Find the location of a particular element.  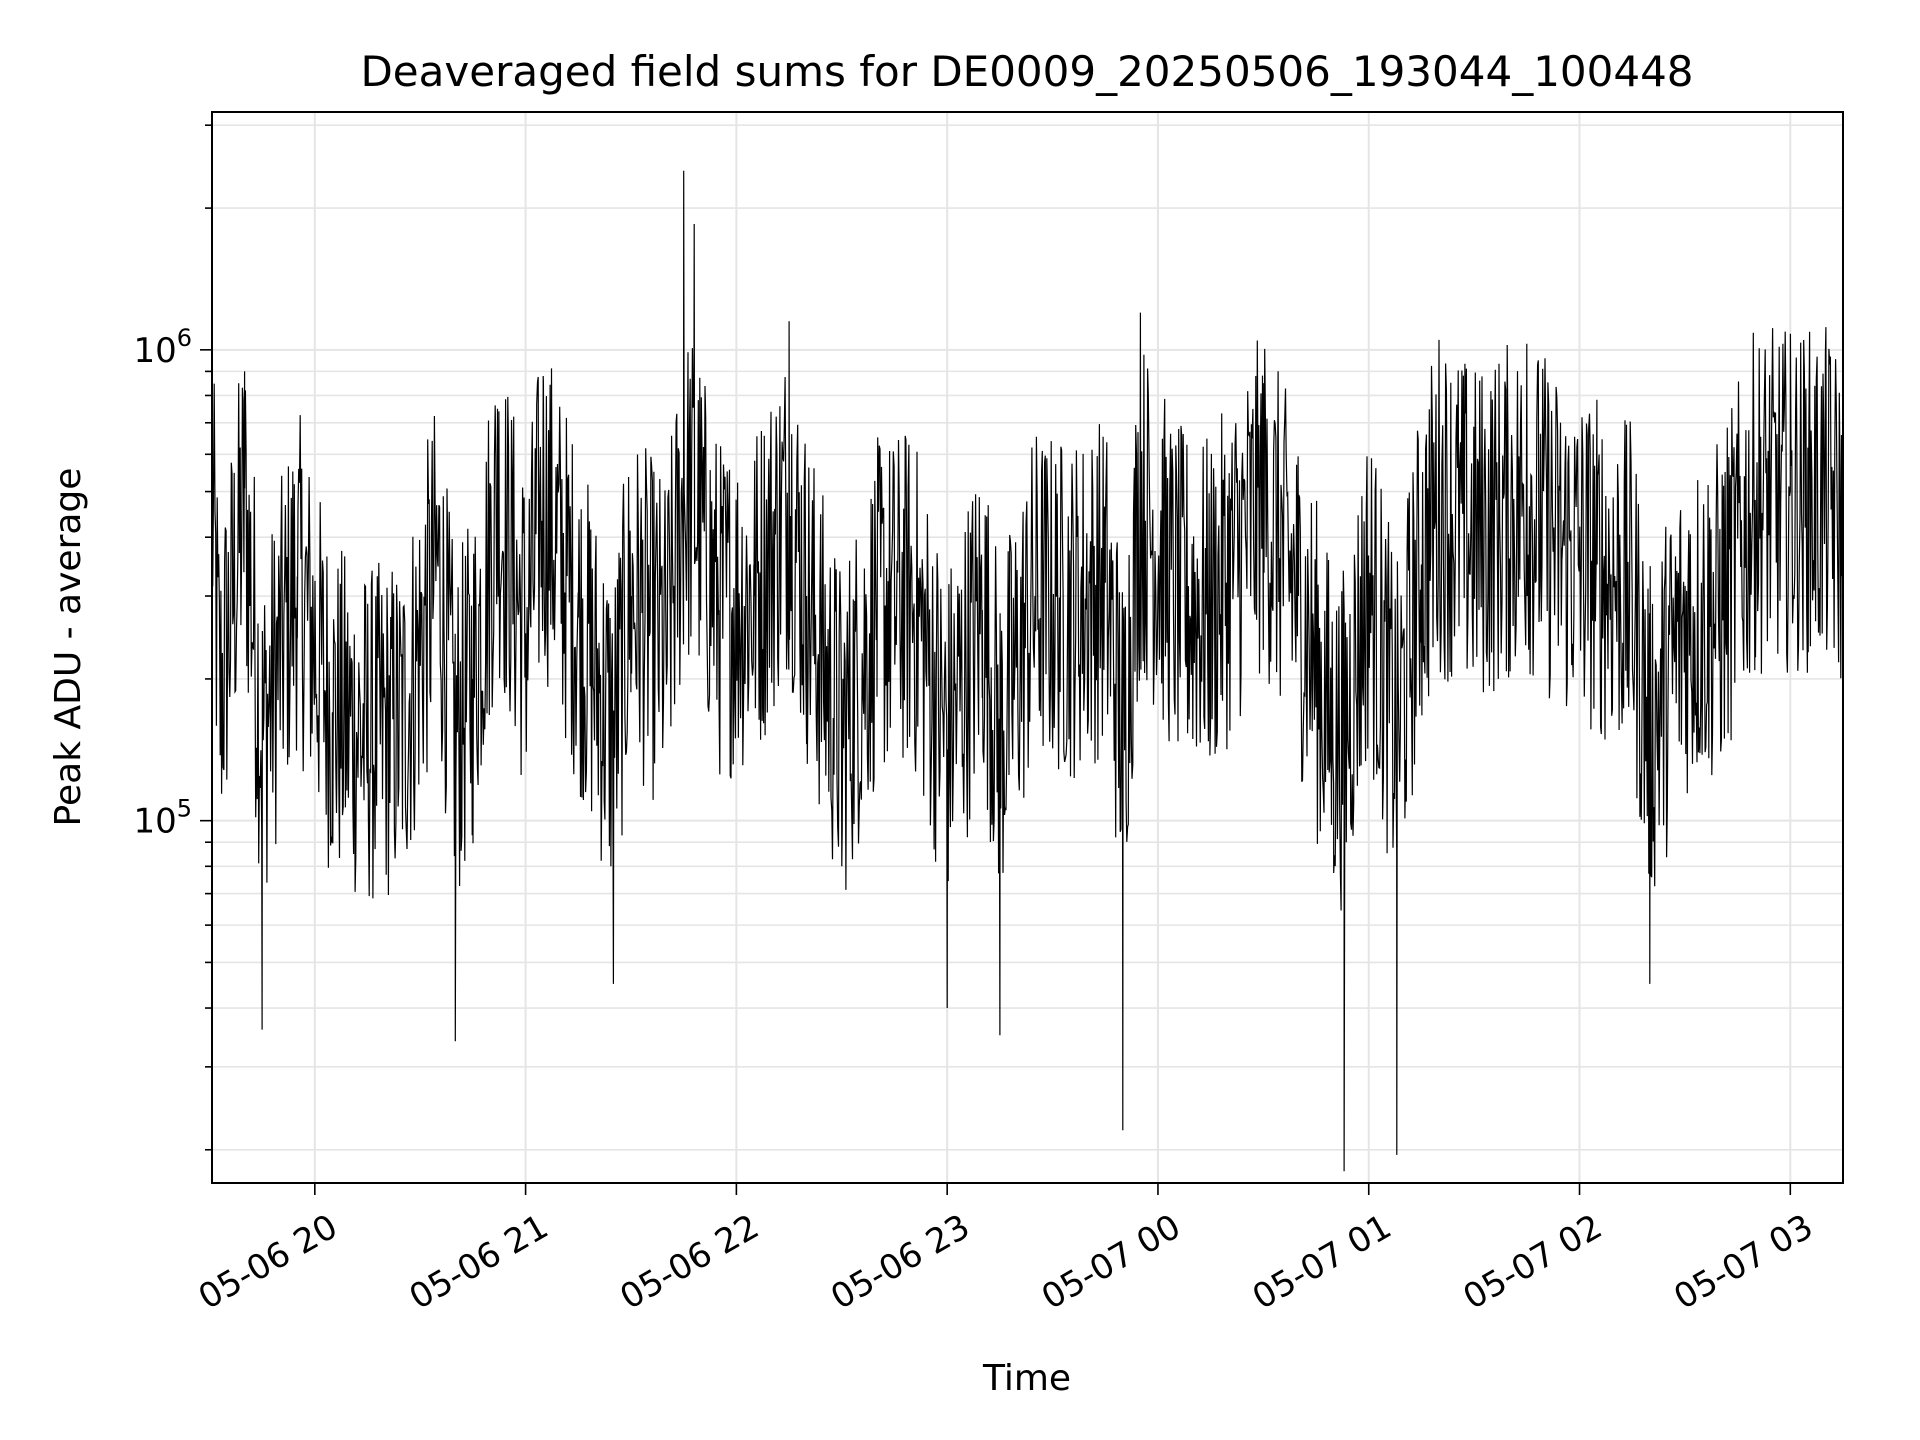

y-axis-label: Peak ADU - average is located at coordinates (68, 647).